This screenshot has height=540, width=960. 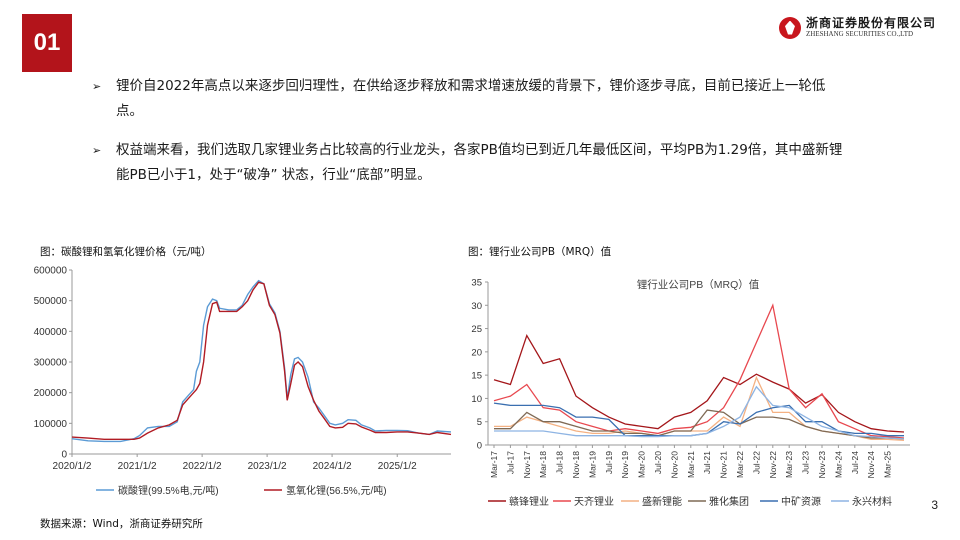 I want to click on y-tick-label: 15, so click(x=476, y=376).